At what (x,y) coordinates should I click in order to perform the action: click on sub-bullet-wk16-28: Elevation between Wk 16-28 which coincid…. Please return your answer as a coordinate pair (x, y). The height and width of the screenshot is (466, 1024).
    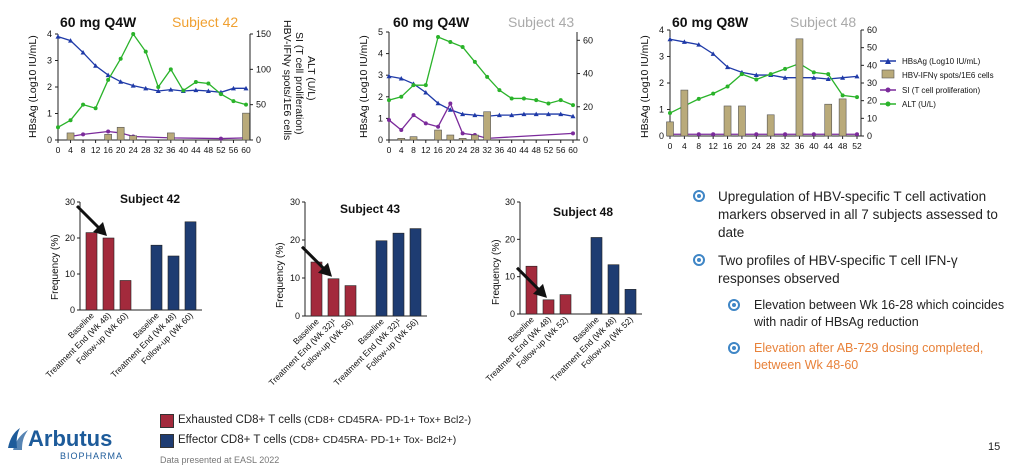
    Looking at the image, I should click on (850, 314).